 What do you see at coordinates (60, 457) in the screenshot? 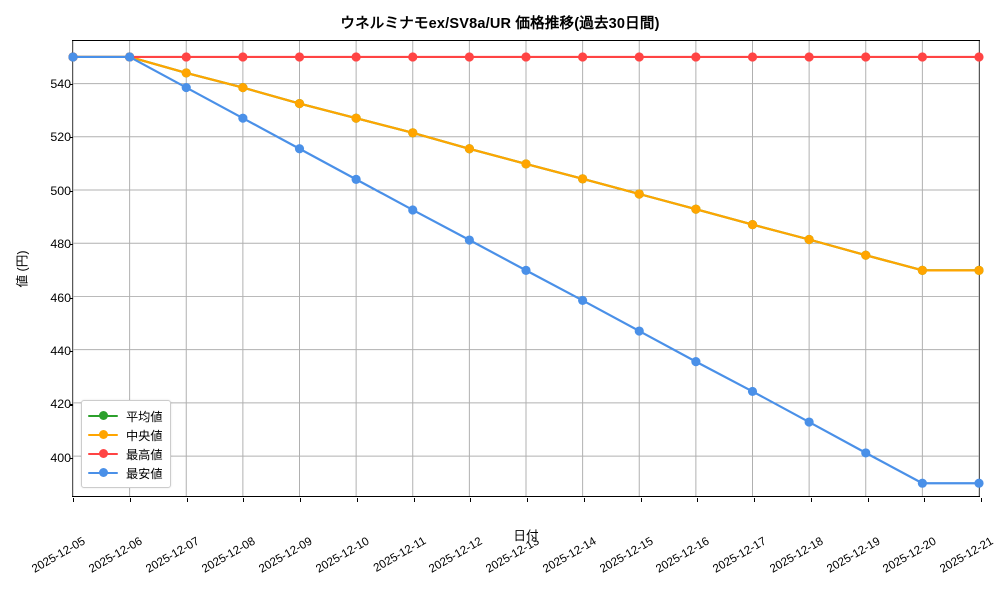
I see `y-tick-label: 400` at bounding box center [60, 457].